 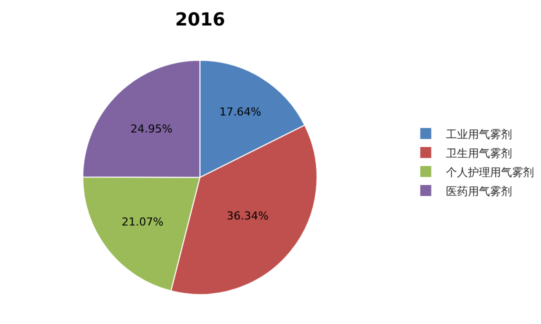 What do you see at coordinates (143, 221) in the screenshot?
I see `data-label: 21.07%` at bounding box center [143, 221].